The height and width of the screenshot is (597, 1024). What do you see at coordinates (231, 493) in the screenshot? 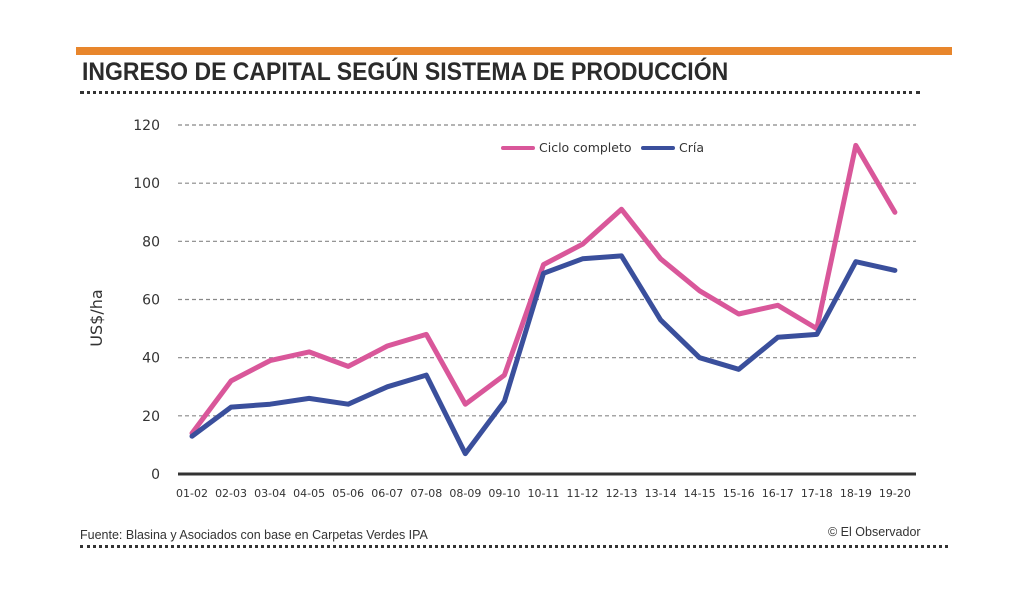
I see `x-tick-label: 02-03` at bounding box center [231, 493].